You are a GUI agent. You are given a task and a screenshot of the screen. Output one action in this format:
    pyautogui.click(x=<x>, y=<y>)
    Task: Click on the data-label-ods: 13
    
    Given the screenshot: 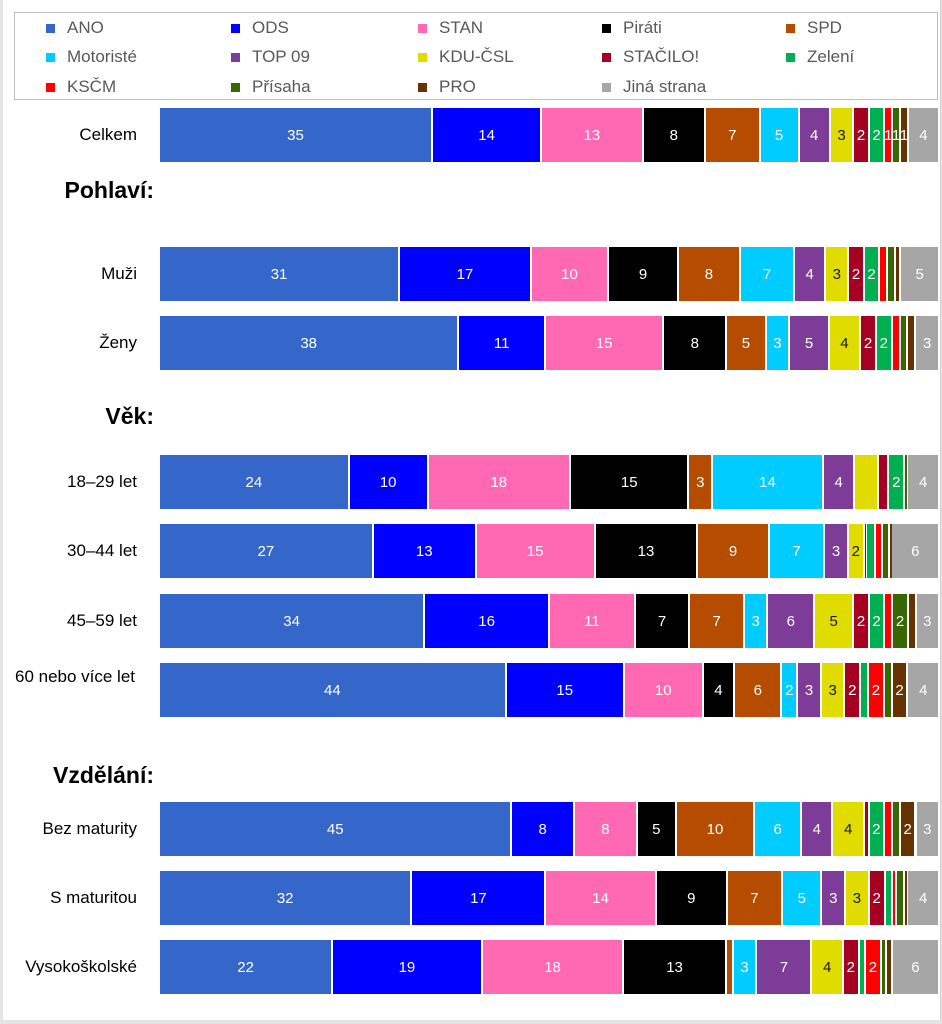 What is the action you would take?
    pyautogui.click(x=424, y=551)
    